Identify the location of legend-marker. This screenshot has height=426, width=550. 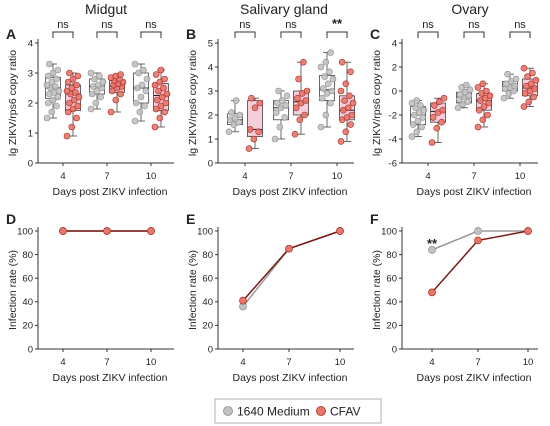
(228, 411).